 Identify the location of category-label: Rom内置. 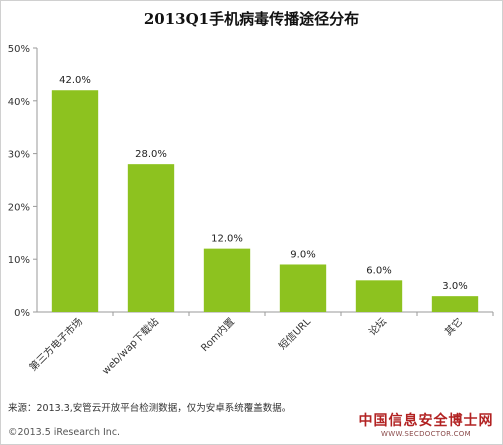
(217, 334).